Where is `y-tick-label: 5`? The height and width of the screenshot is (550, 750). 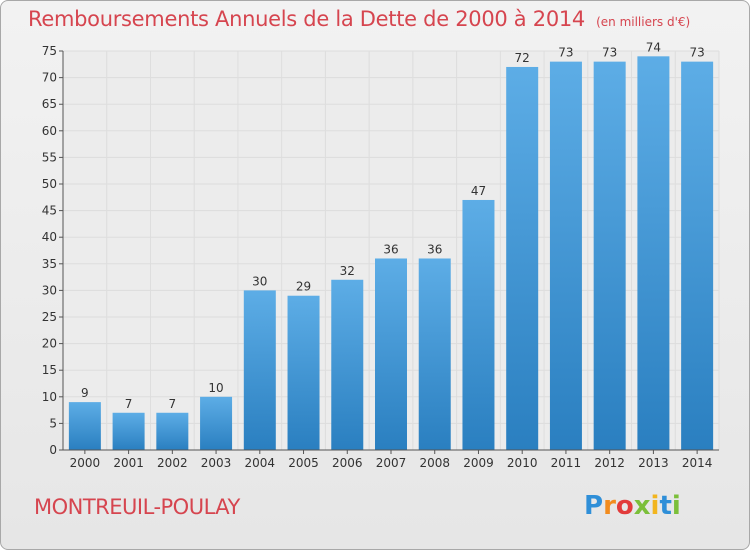
y-tick-label: 5 is located at coordinates (53, 423).